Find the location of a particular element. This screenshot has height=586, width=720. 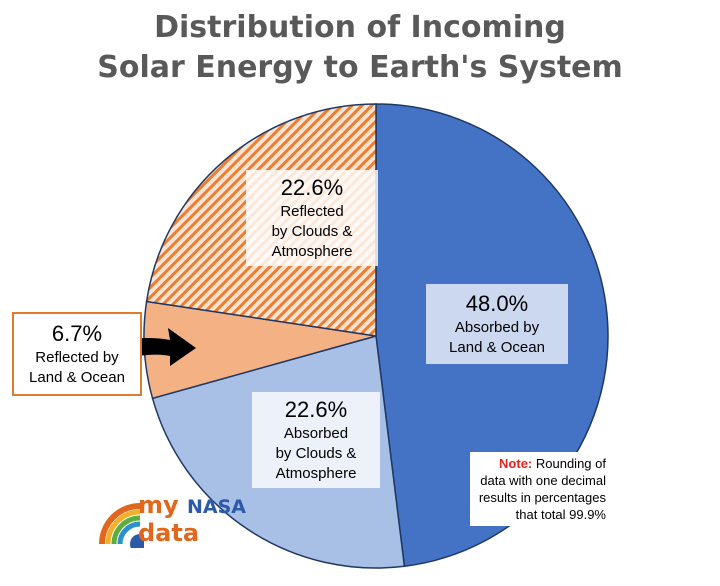

slice-percent: 48.0% is located at coordinates (497, 303).